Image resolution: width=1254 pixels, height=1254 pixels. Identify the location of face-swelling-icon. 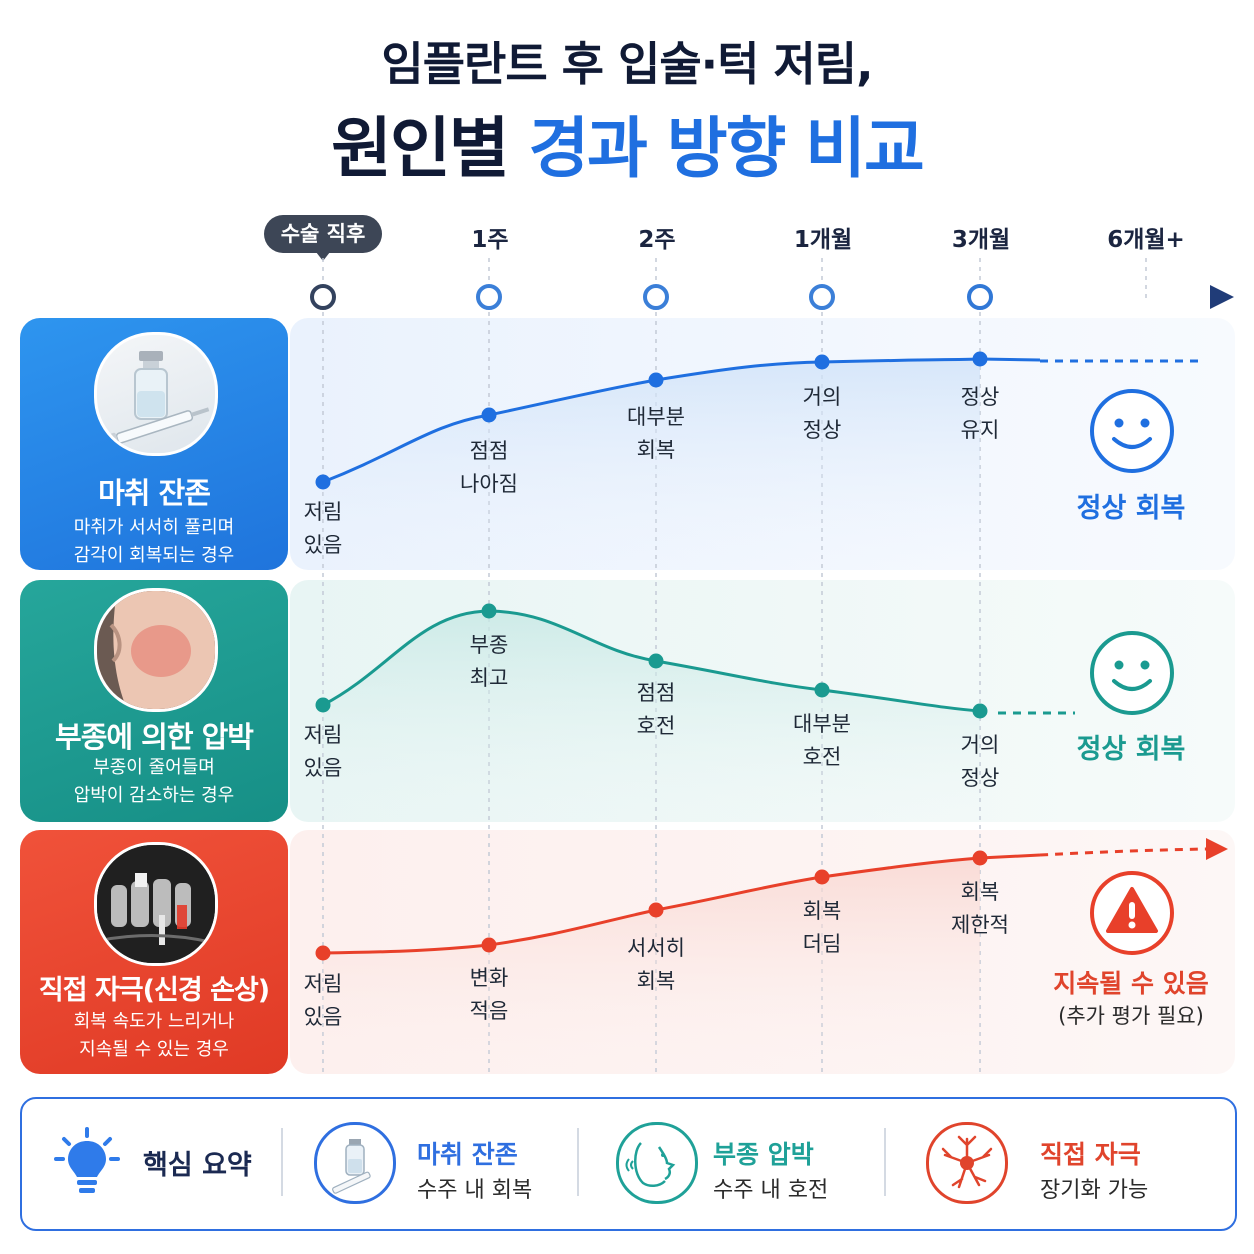
(657, 1163).